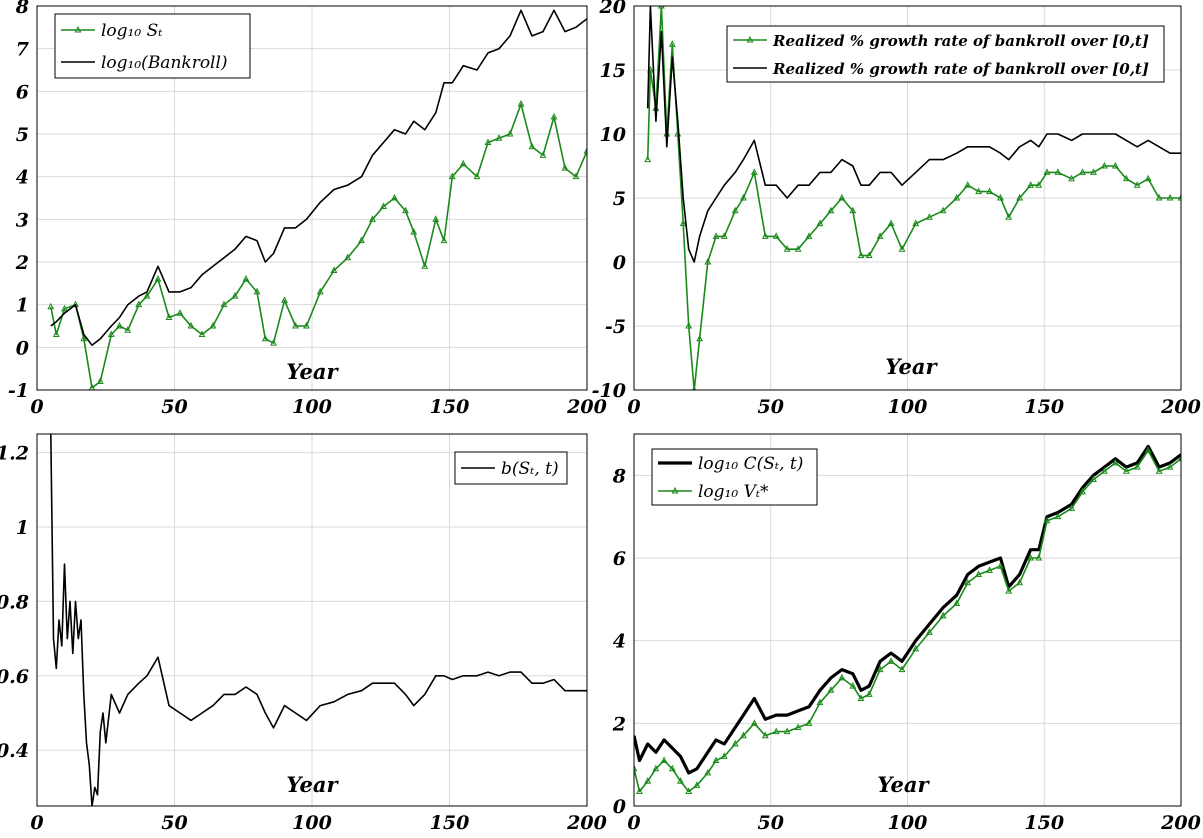 This screenshot has height=838, width=1203. Describe the element at coordinates (14, 454) in the screenshot. I see `y-tick-label: 1.2` at that location.